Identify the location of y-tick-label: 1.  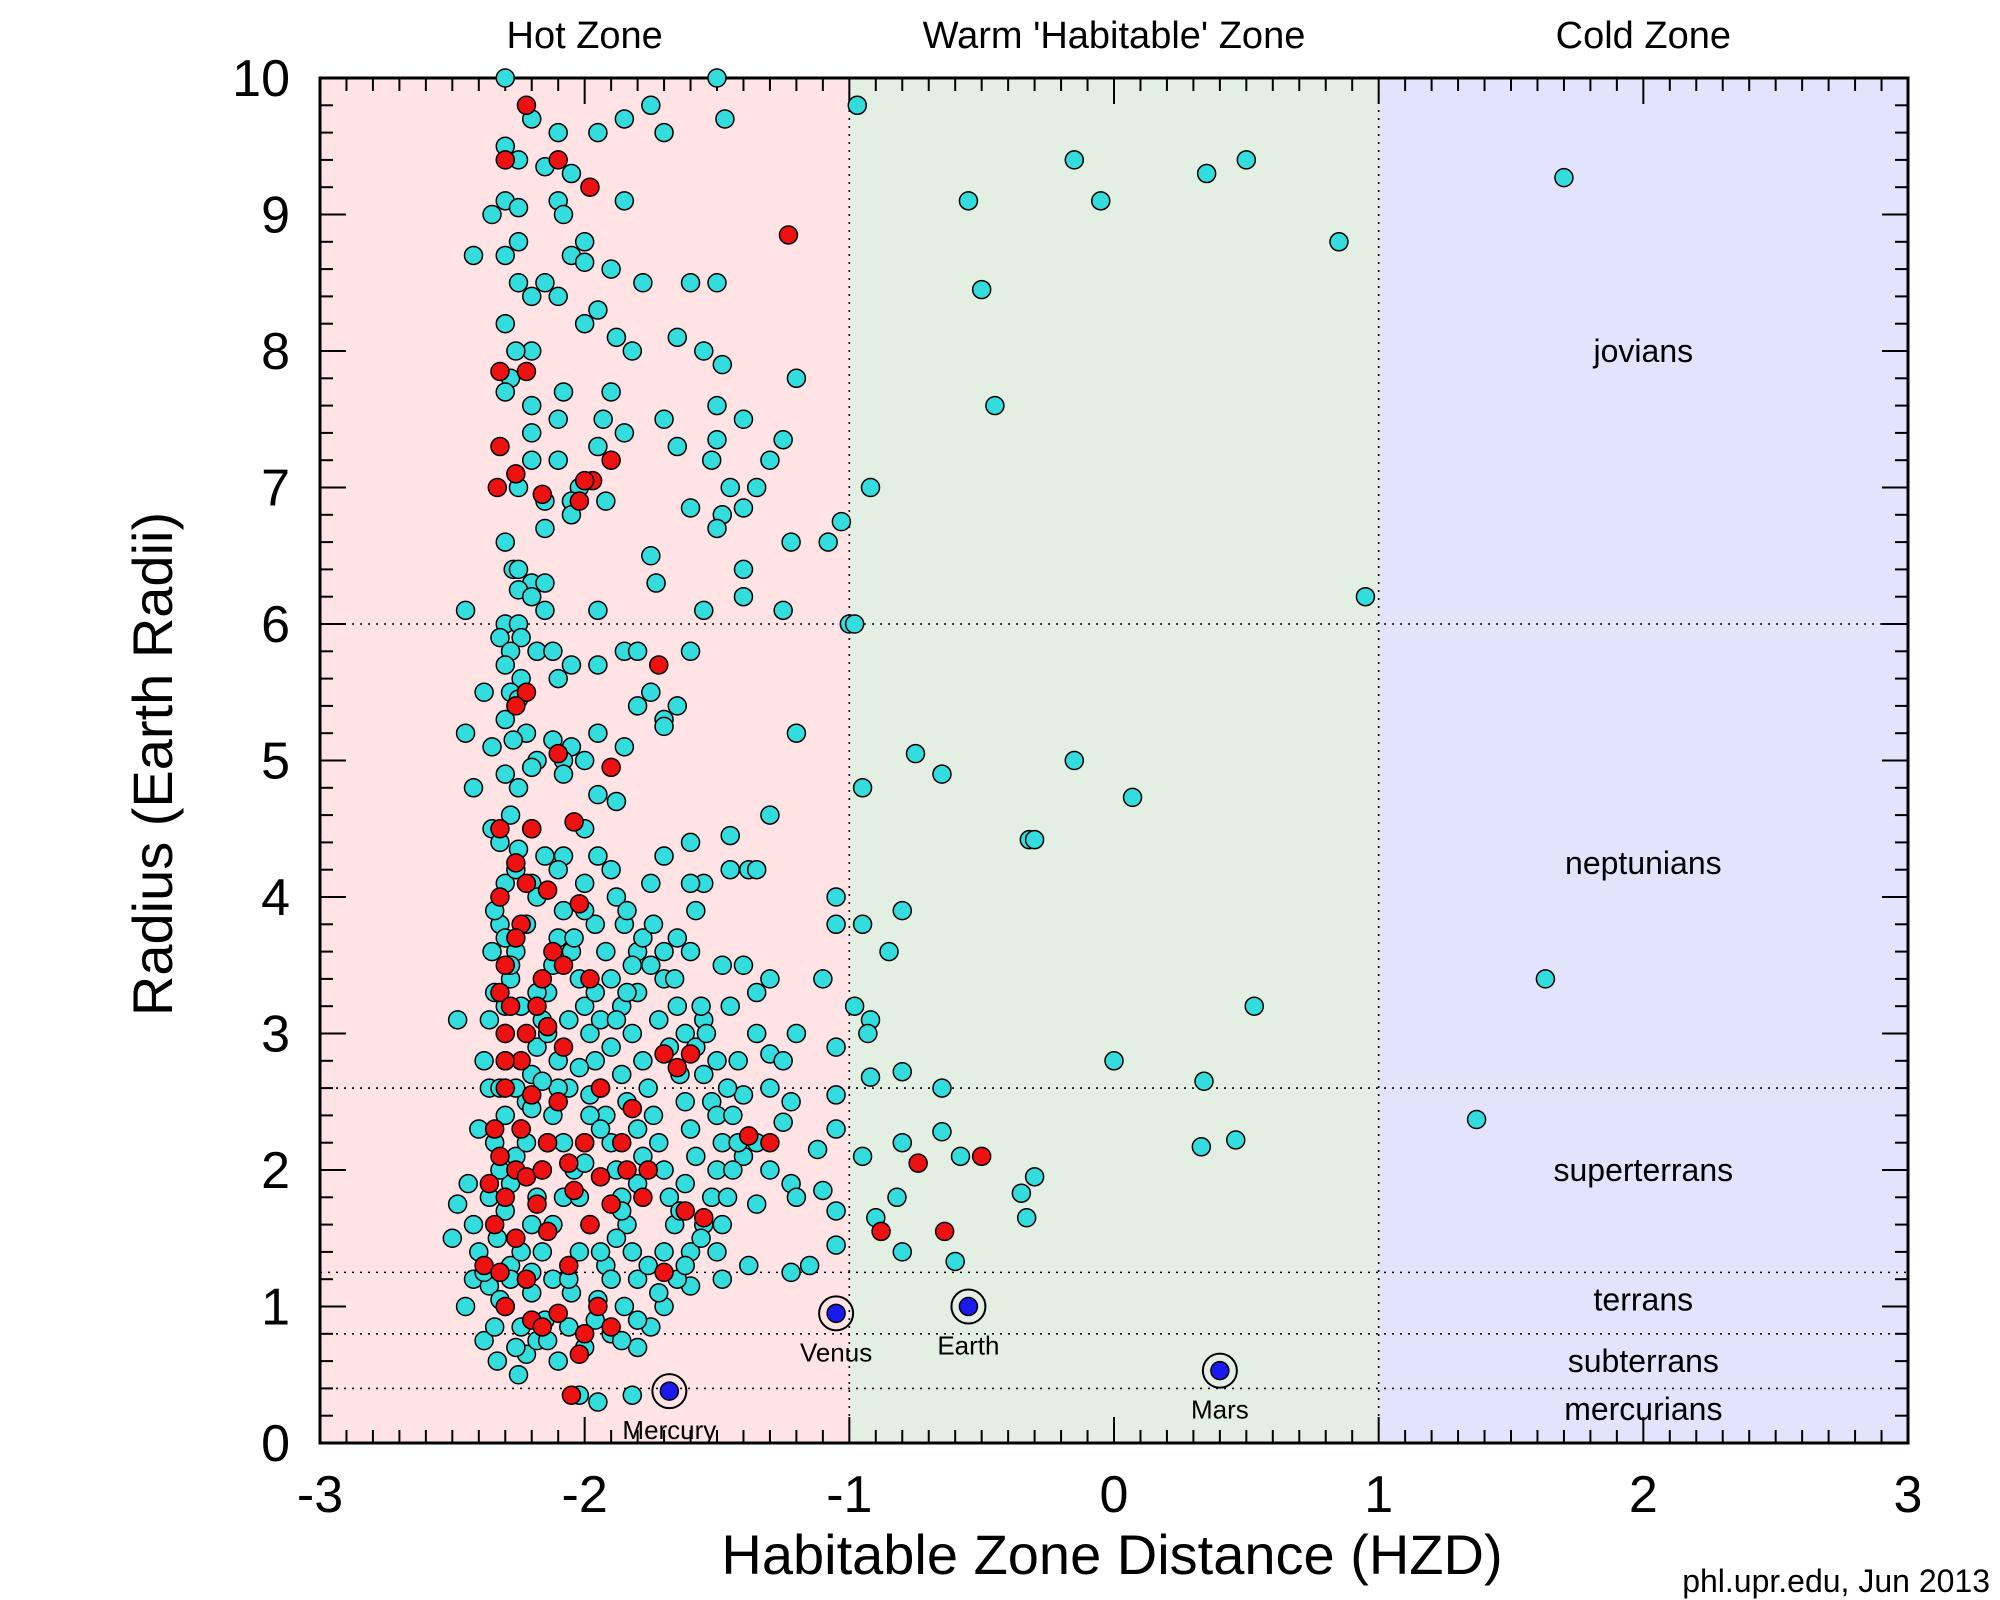
(275, 1308).